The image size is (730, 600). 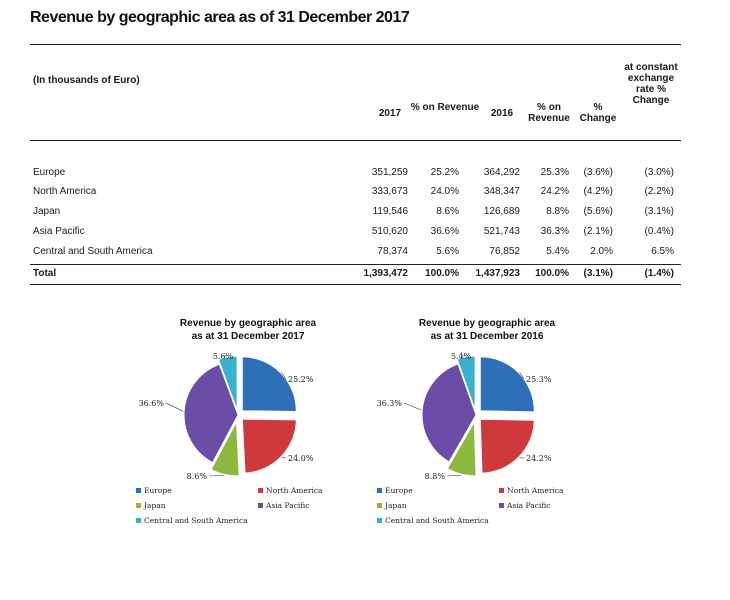 What do you see at coordinates (424, 231) in the screenshot?
I see `cell-p2017: 36.6%` at bounding box center [424, 231].